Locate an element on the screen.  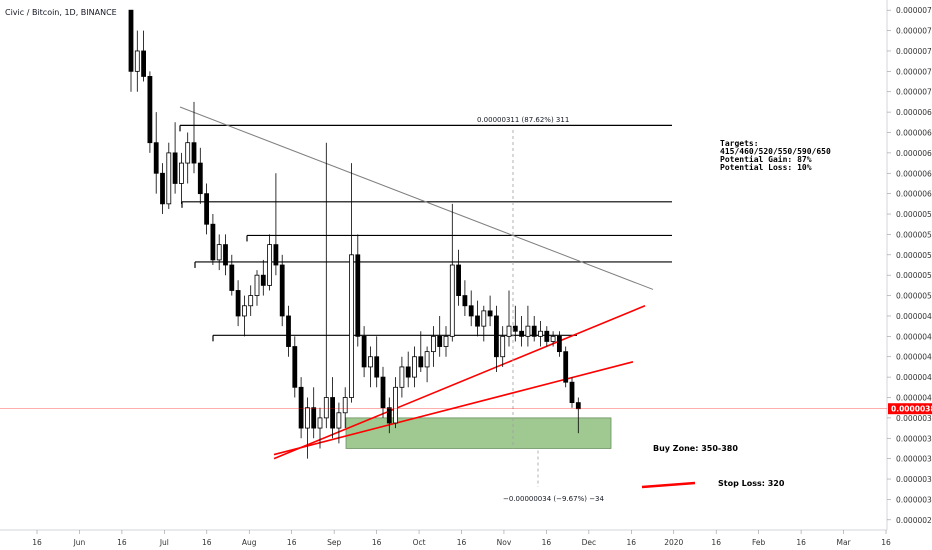
x-tick-label: Sep is located at coordinates (334, 542).